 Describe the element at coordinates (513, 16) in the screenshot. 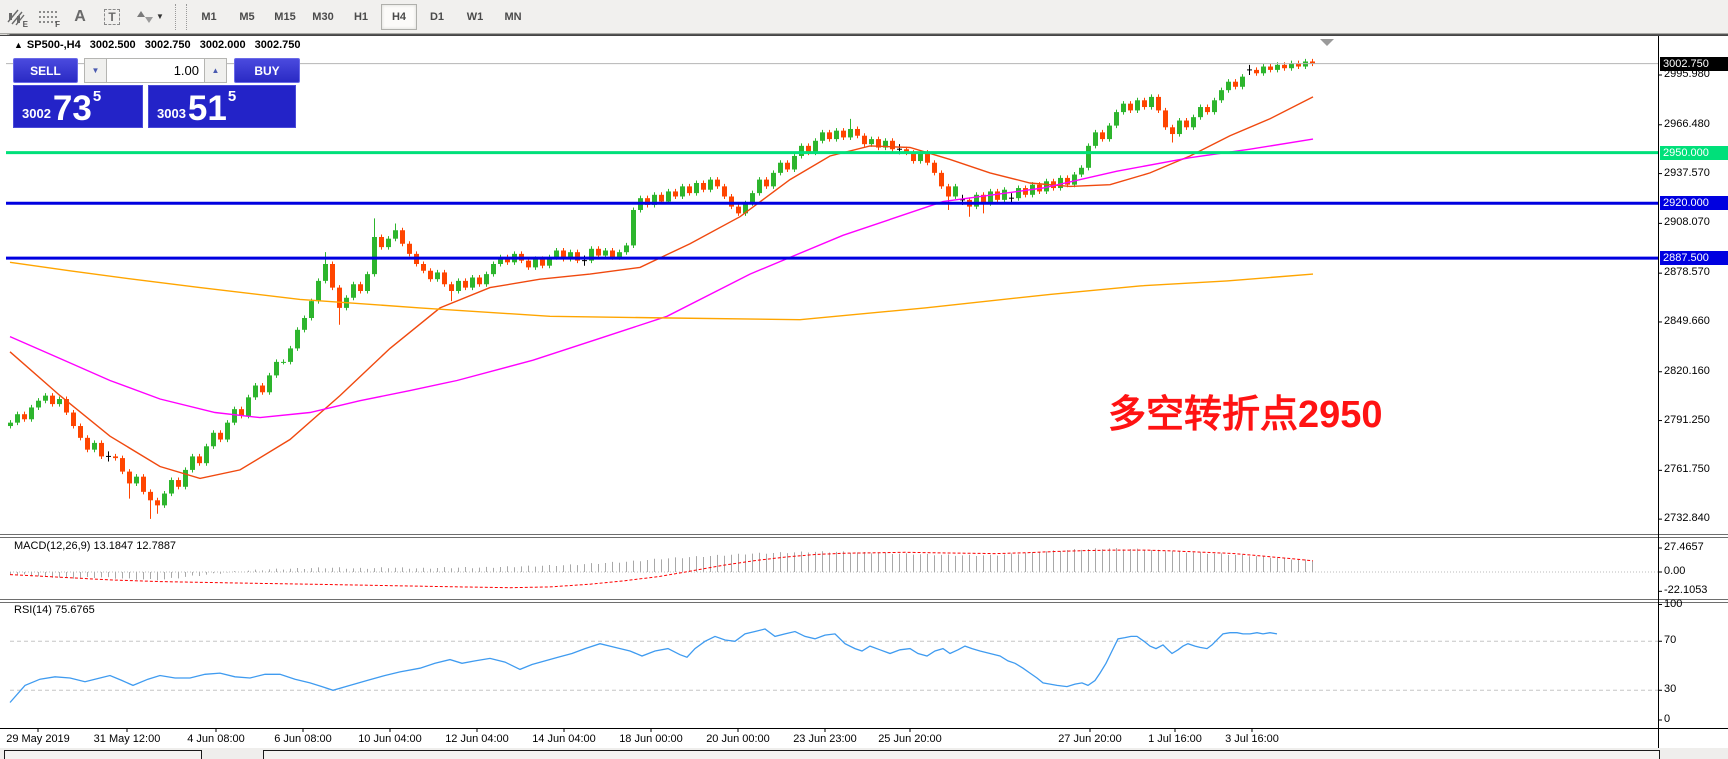

I see `timeframe-button-mn: MN` at that location.